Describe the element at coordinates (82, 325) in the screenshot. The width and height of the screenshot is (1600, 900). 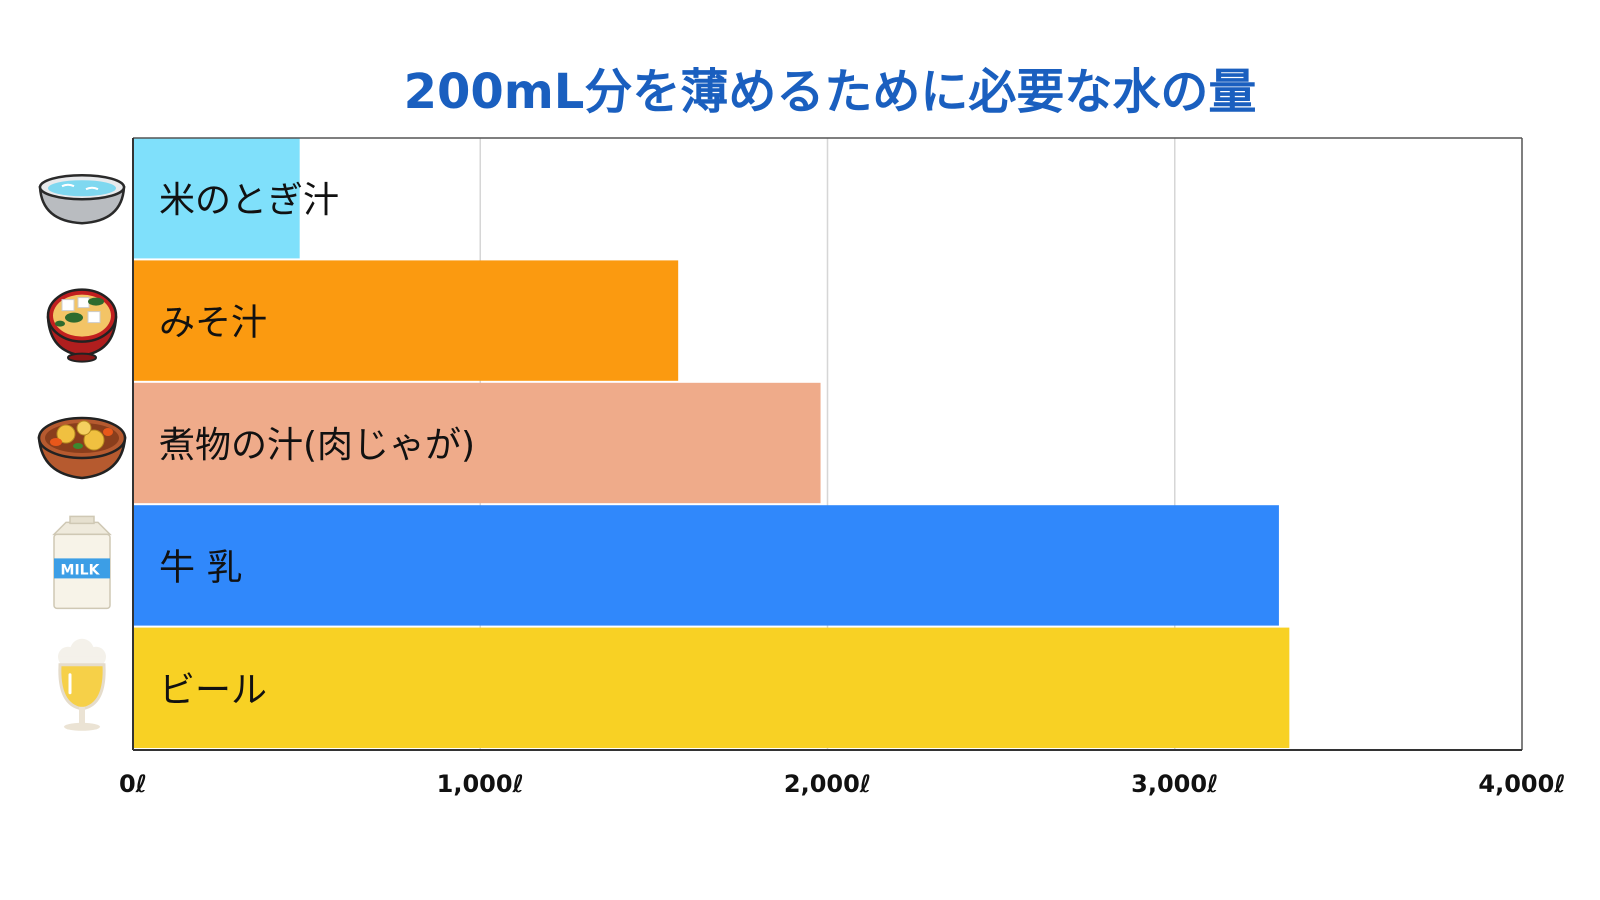
I see `miso-soup-bowl-icon` at that location.